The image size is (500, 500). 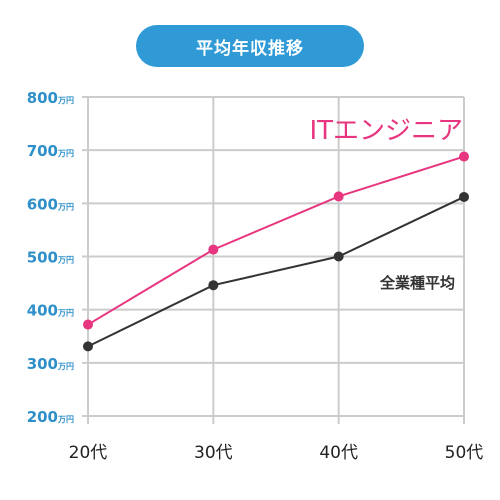 I want to click on y-tick-label-700: 700万円, so click(x=50, y=151).